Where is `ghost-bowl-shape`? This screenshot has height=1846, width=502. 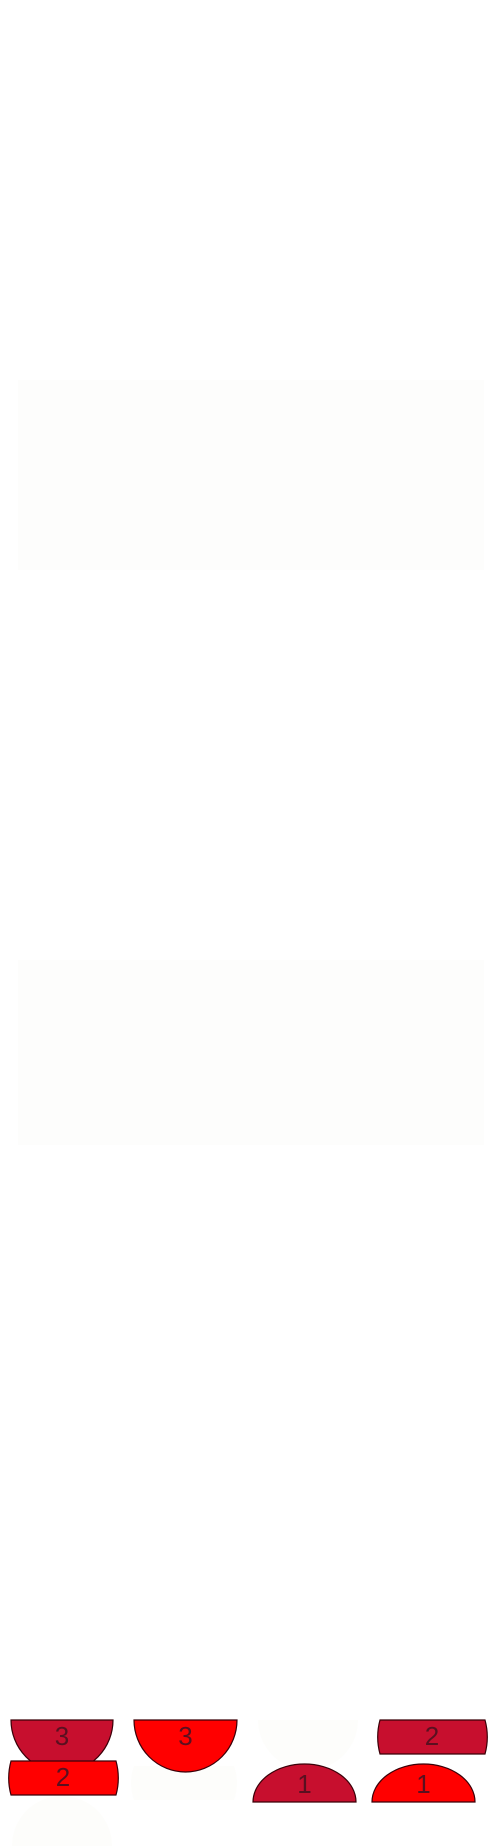 ghost-bowl-shape is located at coordinates (308, 1745).